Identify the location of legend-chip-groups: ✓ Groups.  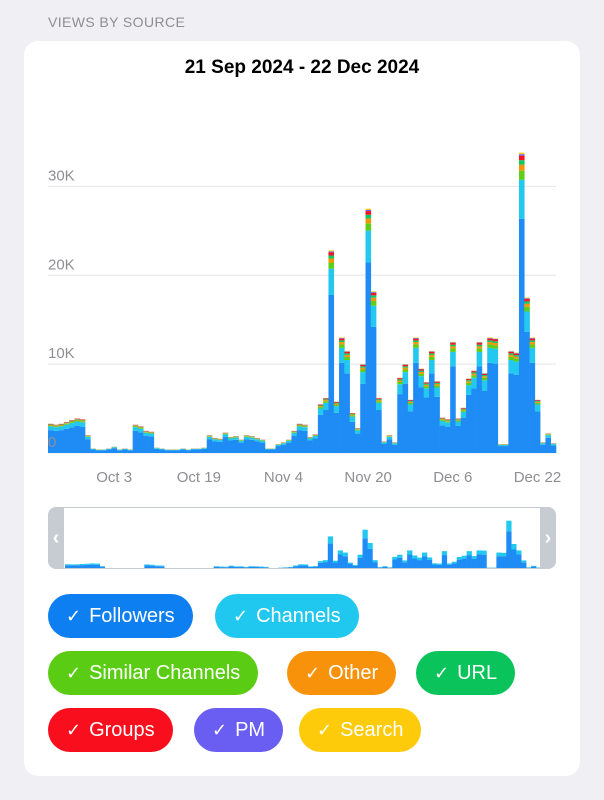
(110, 730).